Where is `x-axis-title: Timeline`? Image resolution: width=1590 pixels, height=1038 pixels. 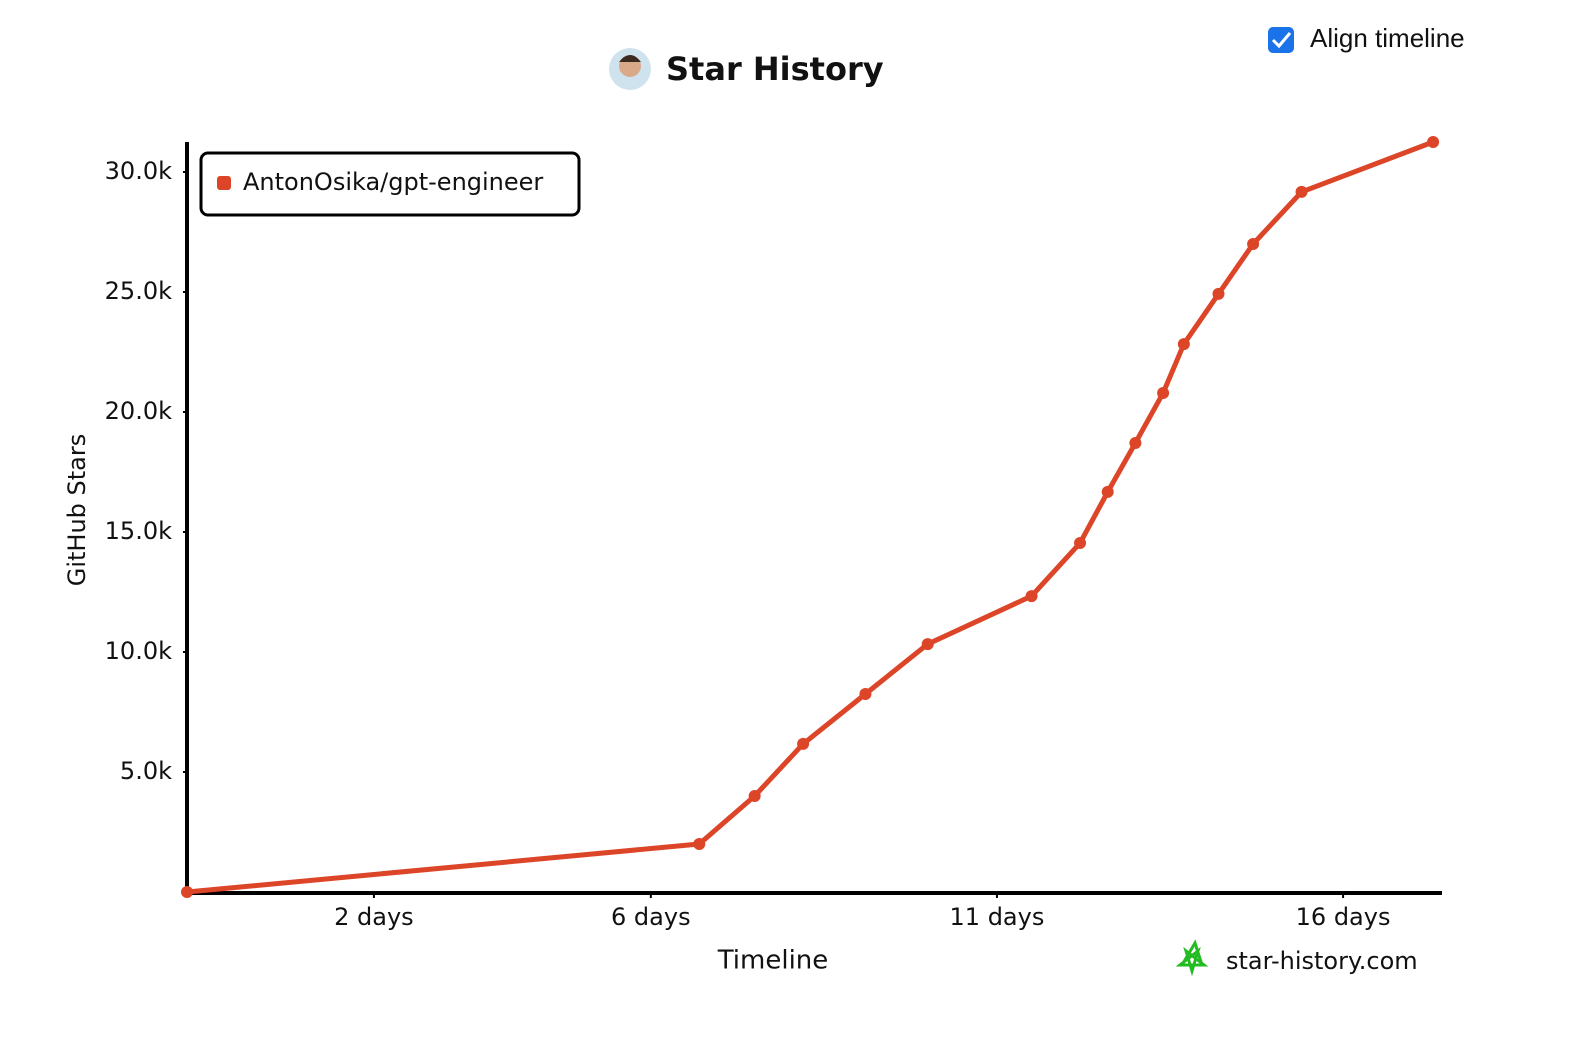 x-axis-title: Timeline is located at coordinates (773, 961).